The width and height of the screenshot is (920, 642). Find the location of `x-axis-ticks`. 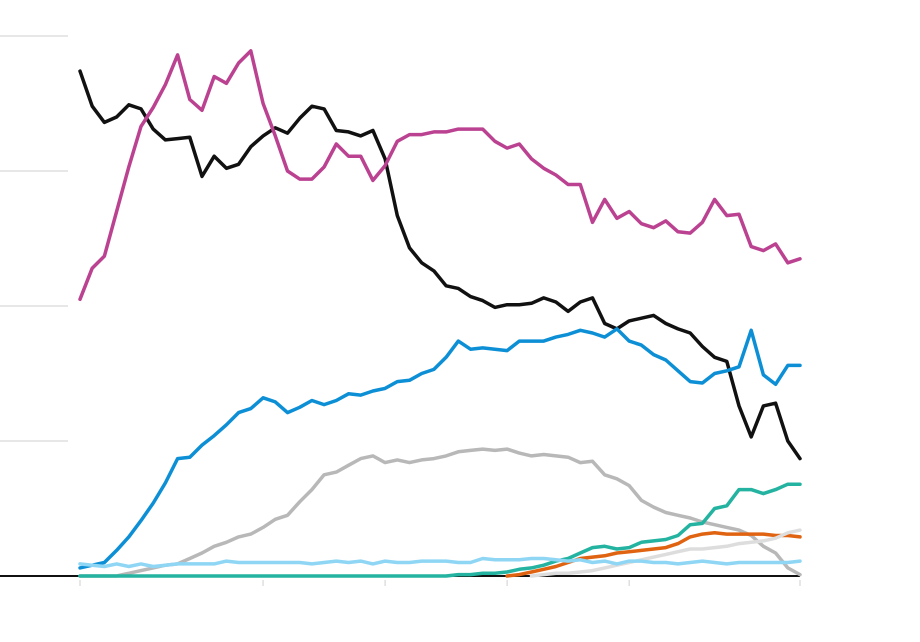

x-axis-ticks is located at coordinates (440, 583).